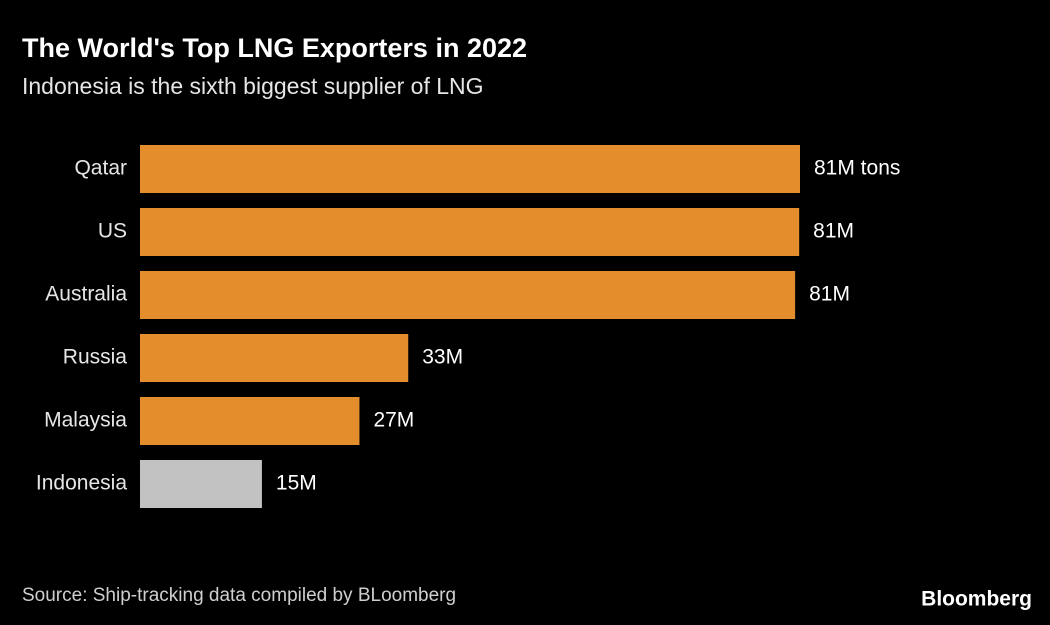 This screenshot has width=1050, height=625. I want to click on category-label: Qatar, so click(100, 168).